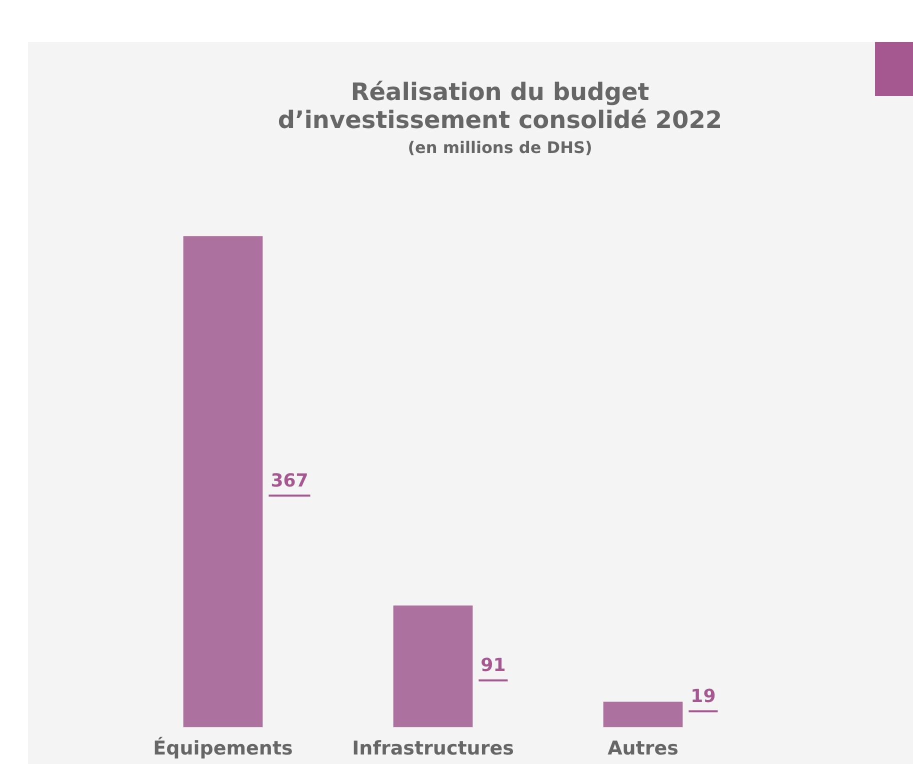  What do you see at coordinates (703, 696) in the screenshot?
I see `data-label: 19` at bounding box center [703, 696].